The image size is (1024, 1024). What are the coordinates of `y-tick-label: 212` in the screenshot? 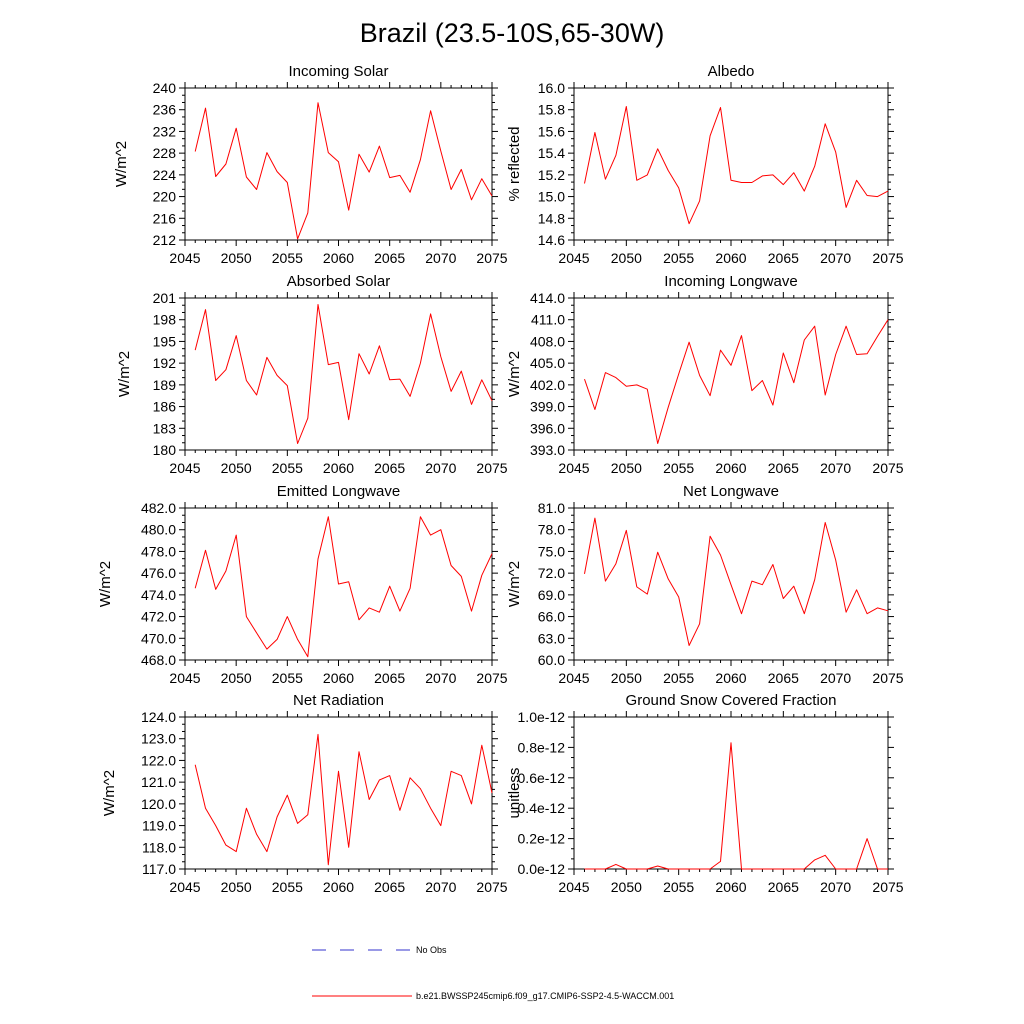 It's located at (165, 240).